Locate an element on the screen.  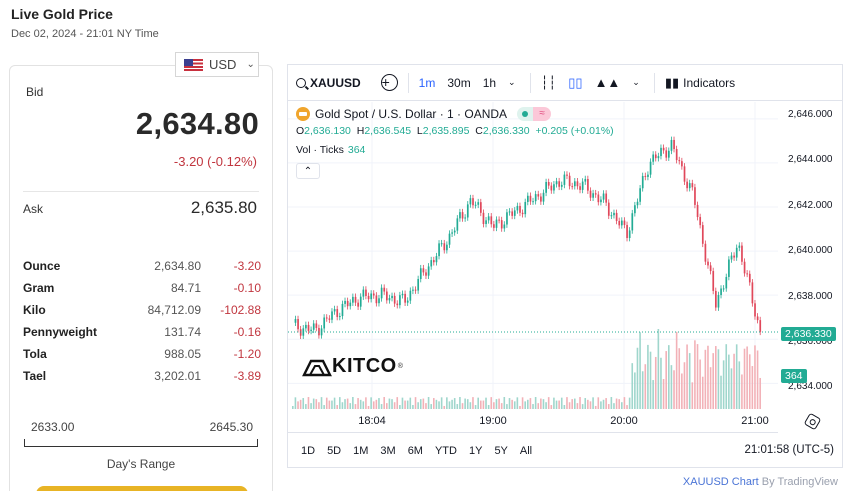
currency-dropdown: USD ⌄ is located at coordinates (217, 64).